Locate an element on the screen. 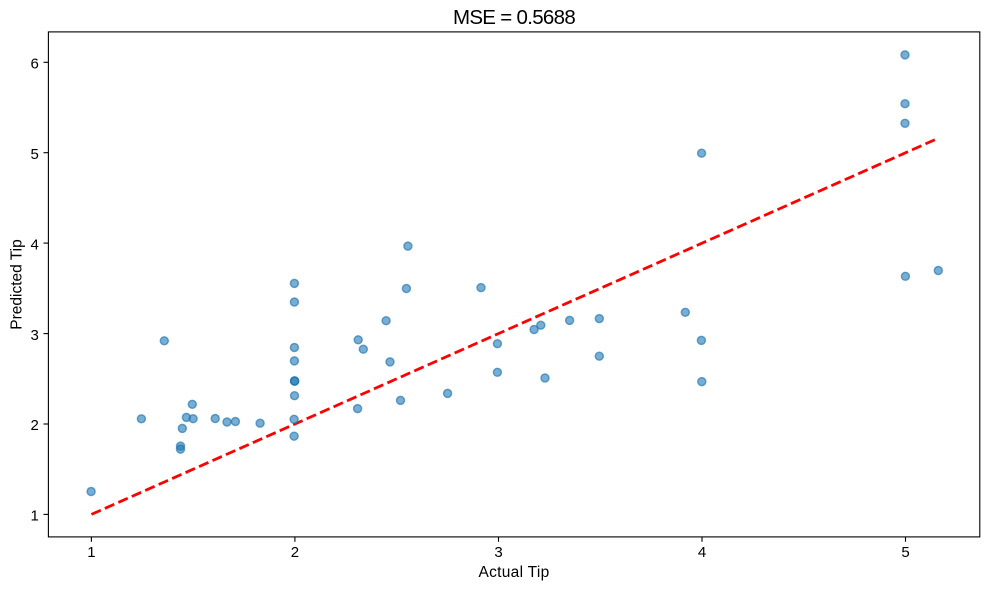 This screenshot has height=590, width=989. svg-text: Actual Tip is located at coordinates (513, 572).